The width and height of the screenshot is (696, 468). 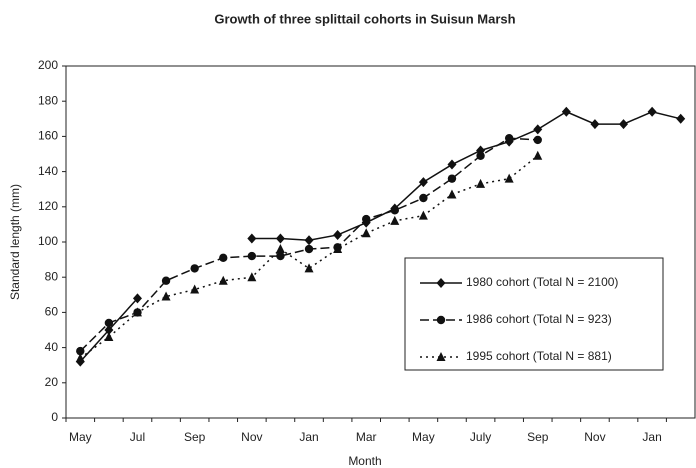 I want to click on legend-label: 1995 cohort (Total N = 881), so click(x=539, y=356).